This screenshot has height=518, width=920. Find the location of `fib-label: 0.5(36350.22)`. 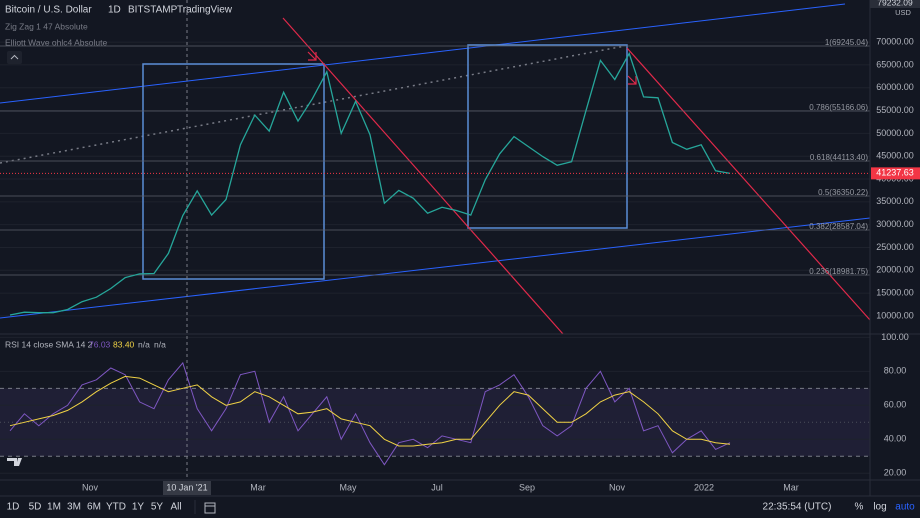

fib-label: 0.5(36350.22) is located at coordinates (843, 192).